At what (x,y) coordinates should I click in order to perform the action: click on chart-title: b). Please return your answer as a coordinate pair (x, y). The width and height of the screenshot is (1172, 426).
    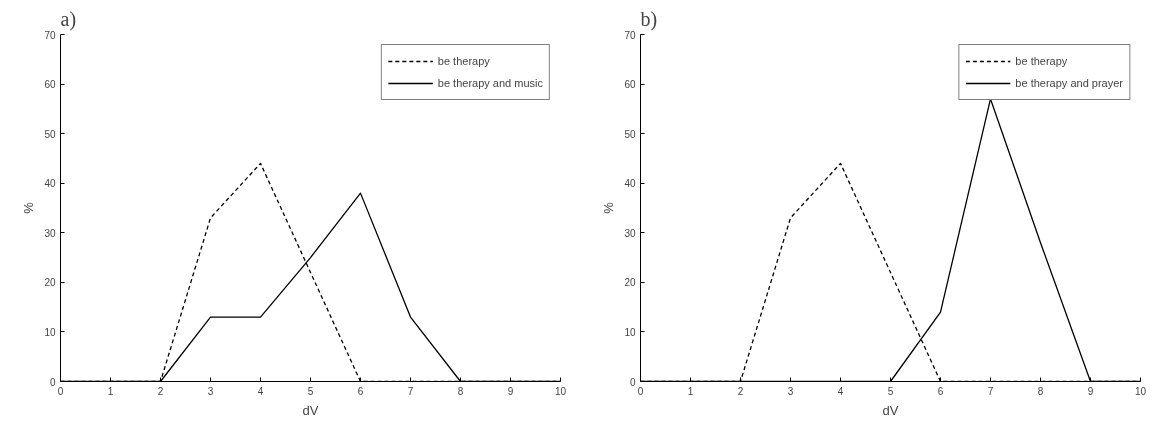
    Looking at the image, I should click on (649, 19).